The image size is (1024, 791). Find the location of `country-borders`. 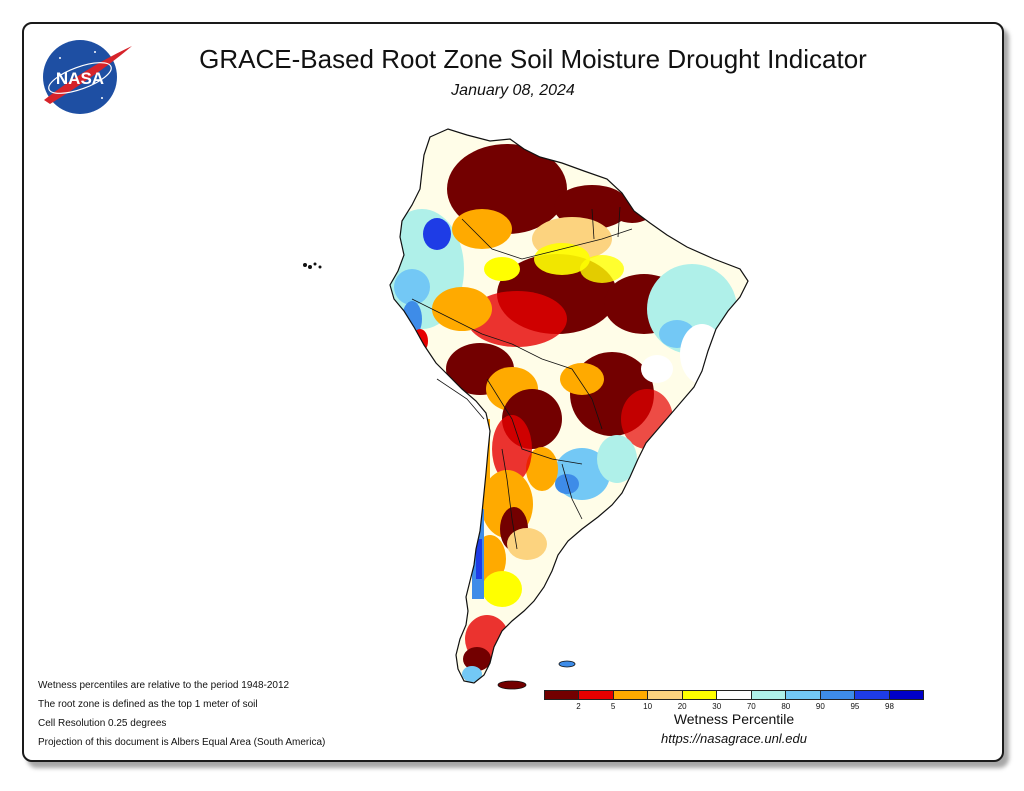

country-borders is located at coordinates (522, 378).